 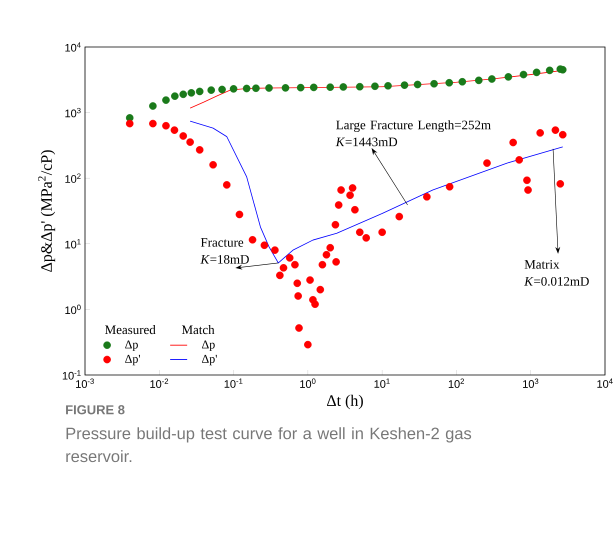 What do you see at coordinates (130, 329) in the screenshot?
I see `legend-title: Measured` at bounding box center [130, 329].